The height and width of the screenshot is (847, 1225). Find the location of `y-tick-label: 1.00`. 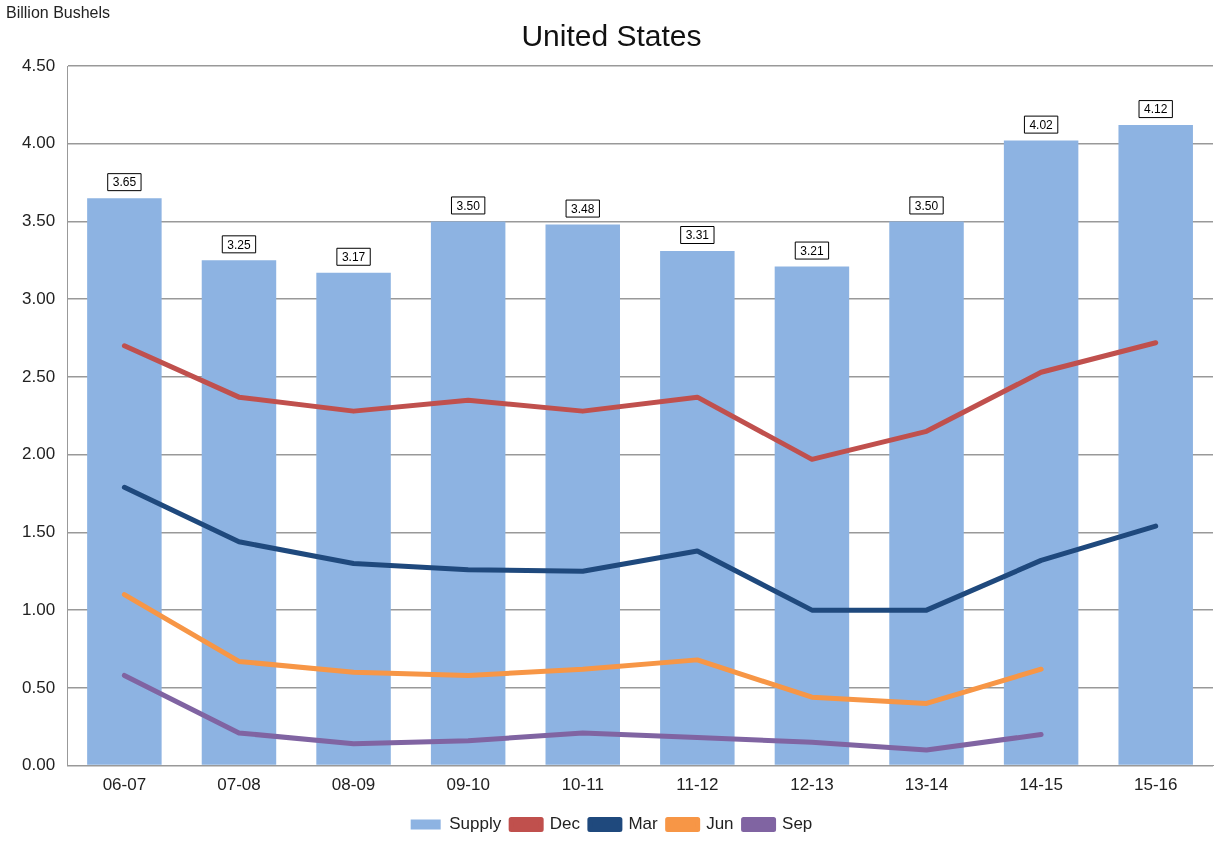

y-tick-label: 1.00 is located at coordinates (38, 609).